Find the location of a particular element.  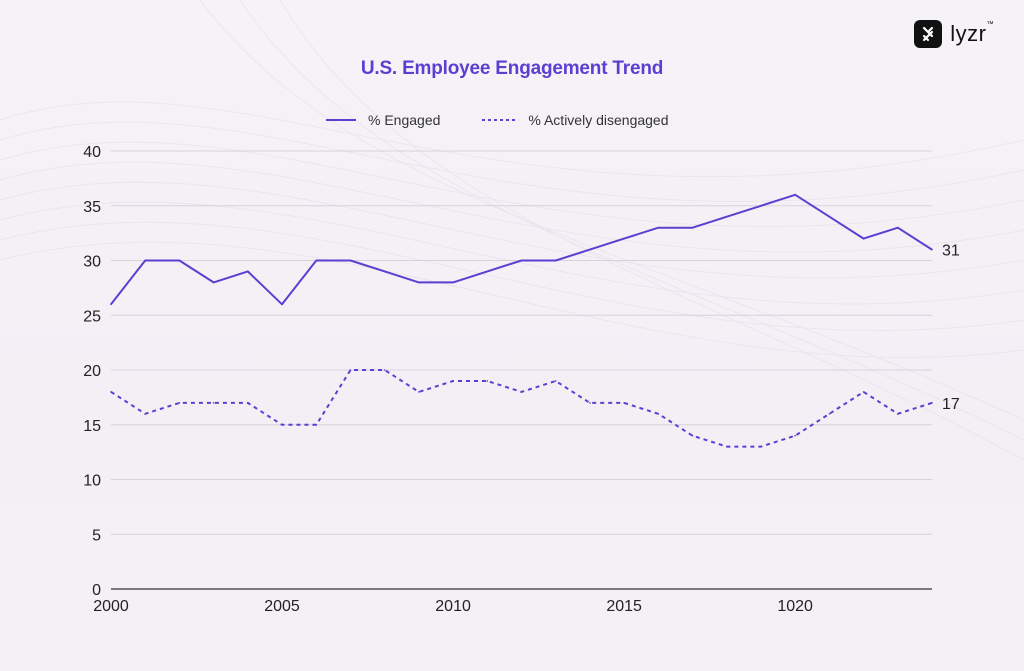

x-tick-label: 1020 is located at coordinates (795, 606).